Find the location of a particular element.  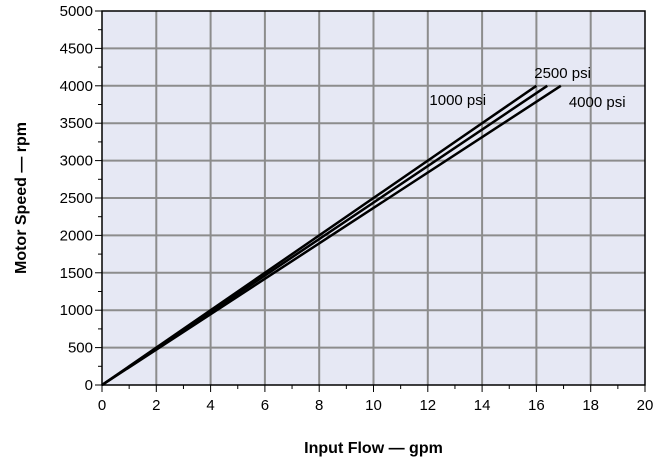

x-axis-title: Input Flow — gpm is located at coordinates (373, 448).